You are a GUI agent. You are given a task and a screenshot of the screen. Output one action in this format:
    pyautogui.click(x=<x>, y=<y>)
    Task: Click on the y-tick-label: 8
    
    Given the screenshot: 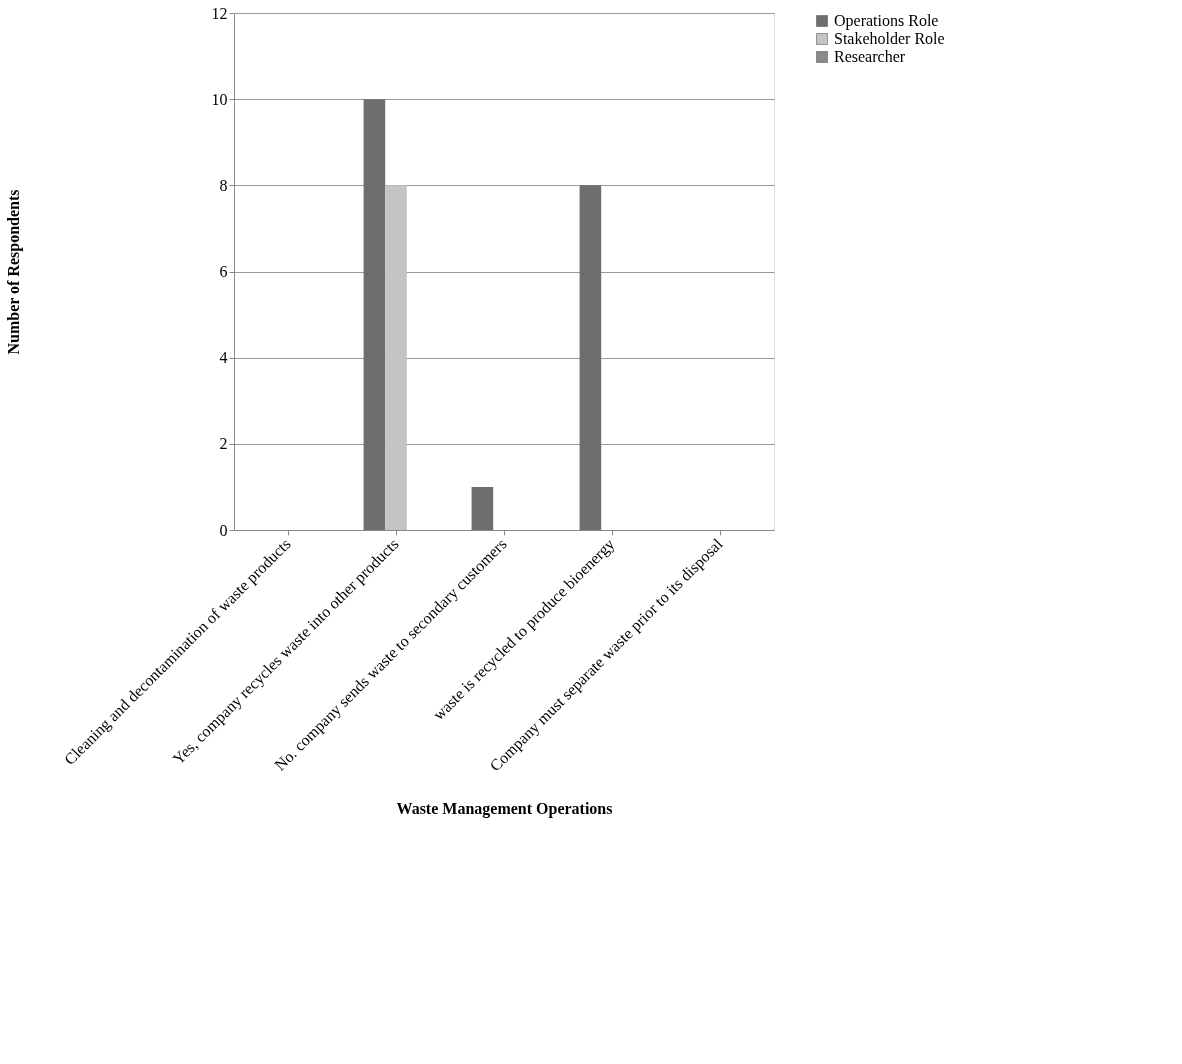 What is the action you would take?
    pyautogui.click(x=223, y=185)
    